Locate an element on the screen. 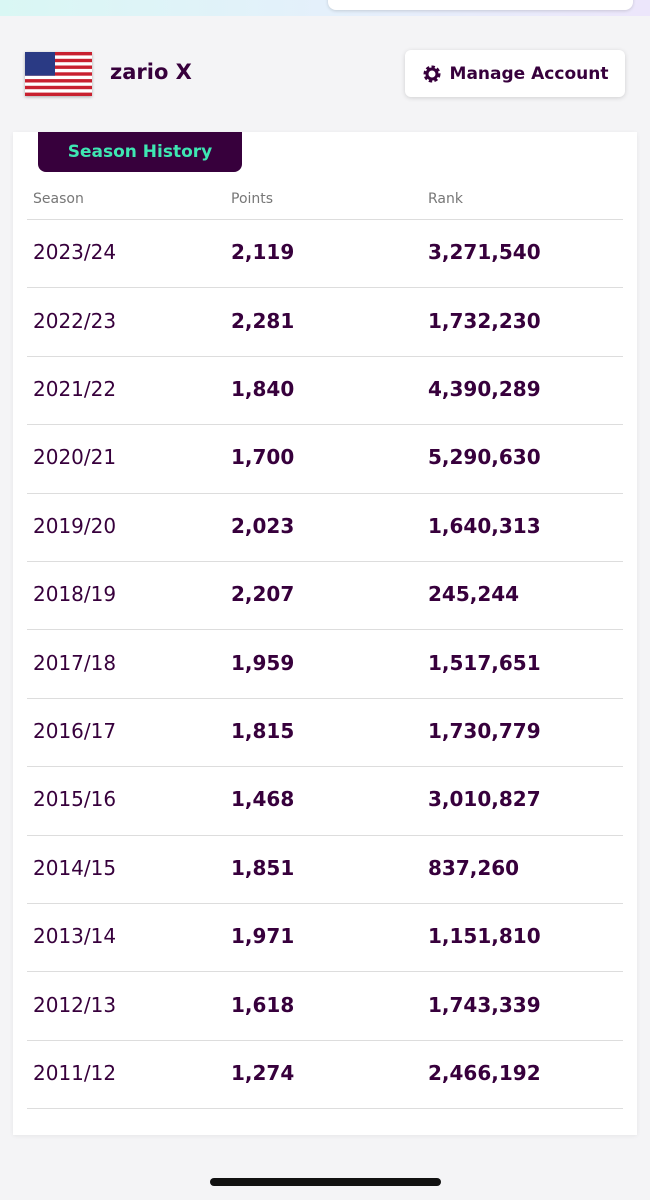 This screenshot has width=650, height=1200. season-cell: 2018/19 is located at coordinates (75, 594).